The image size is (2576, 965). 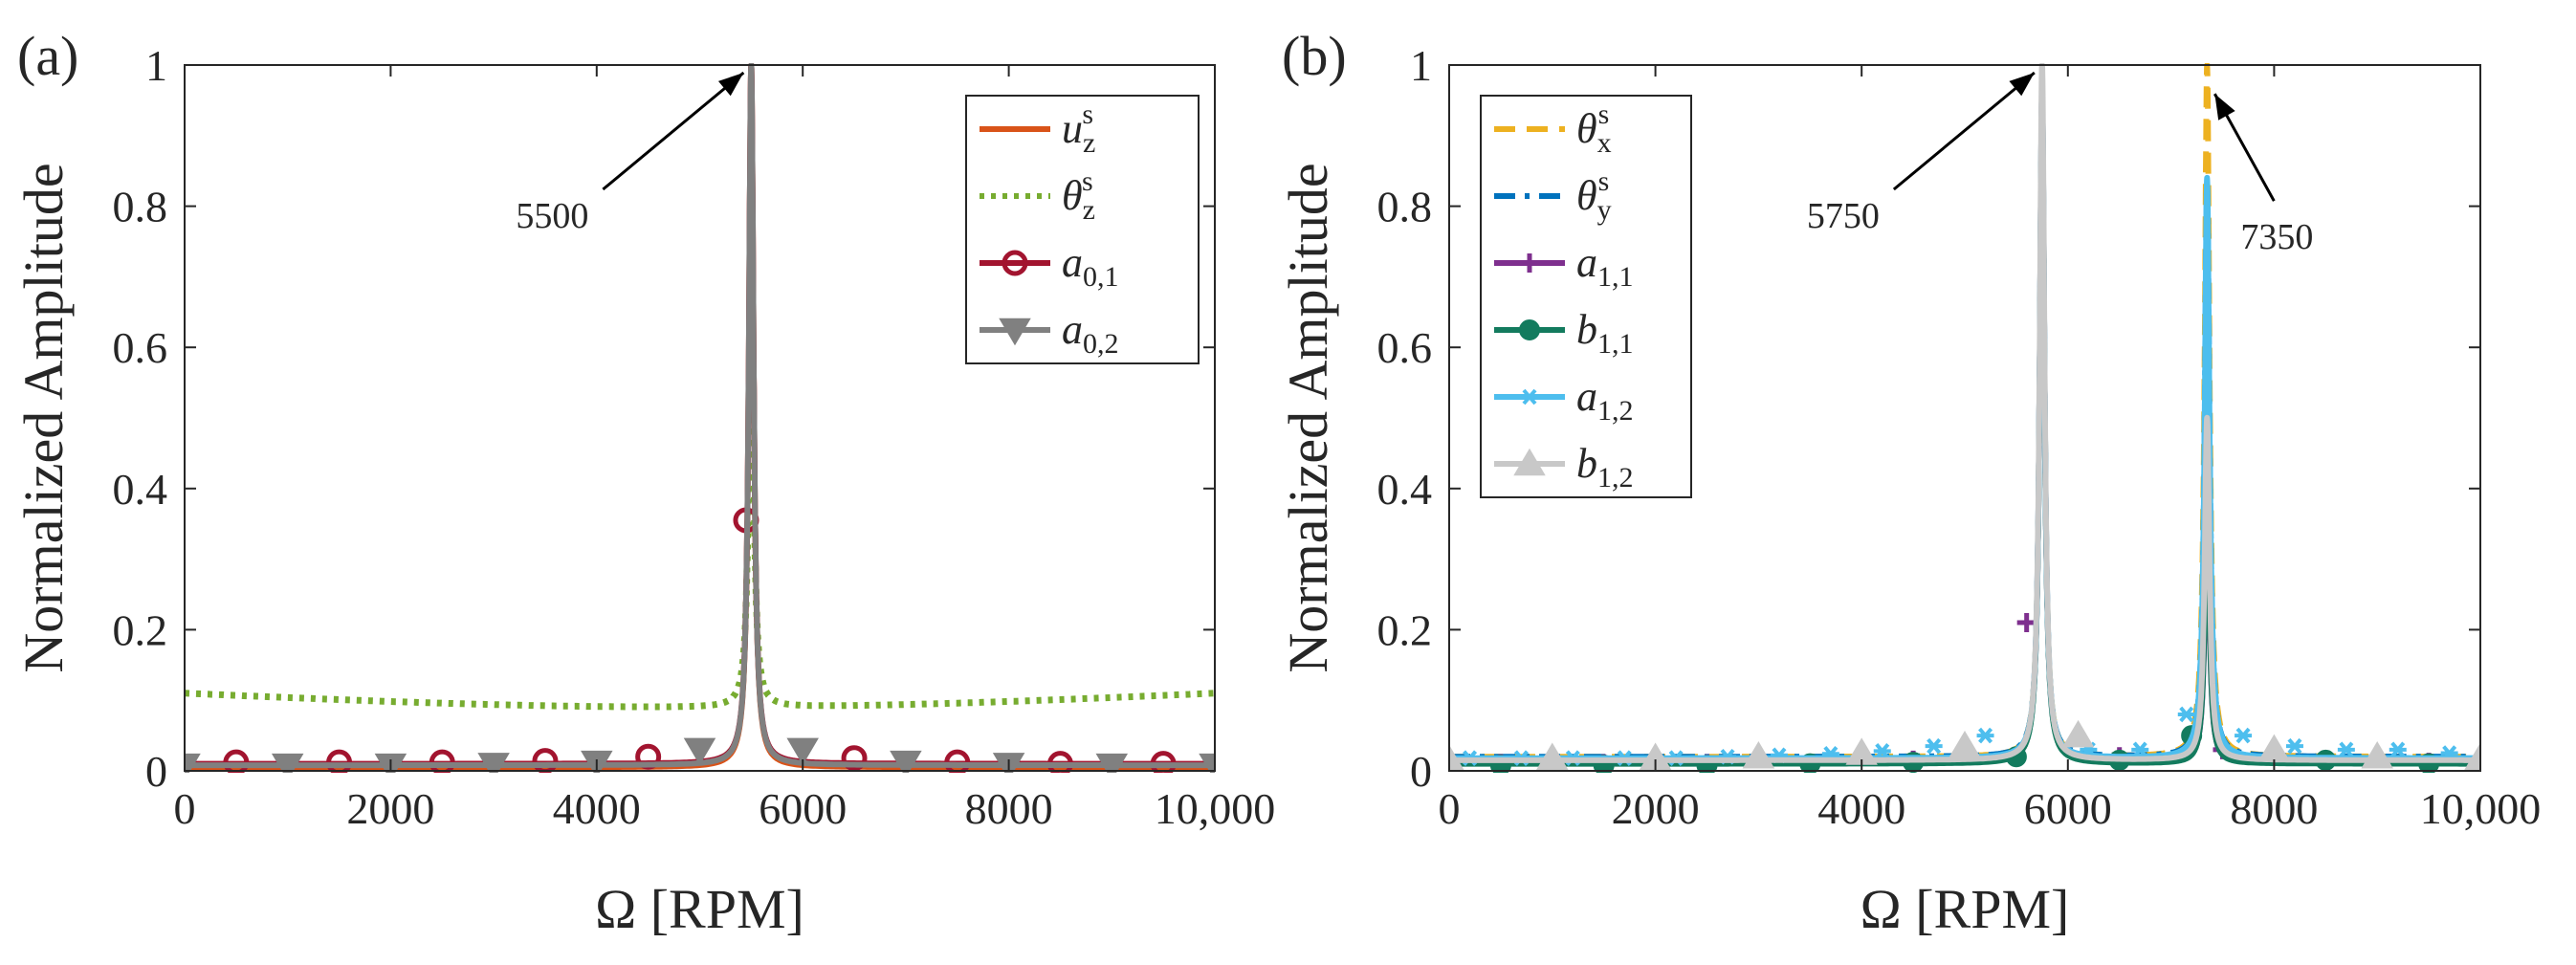 I want to click on annotation-label: 7350, so click(x=2276, y=237).